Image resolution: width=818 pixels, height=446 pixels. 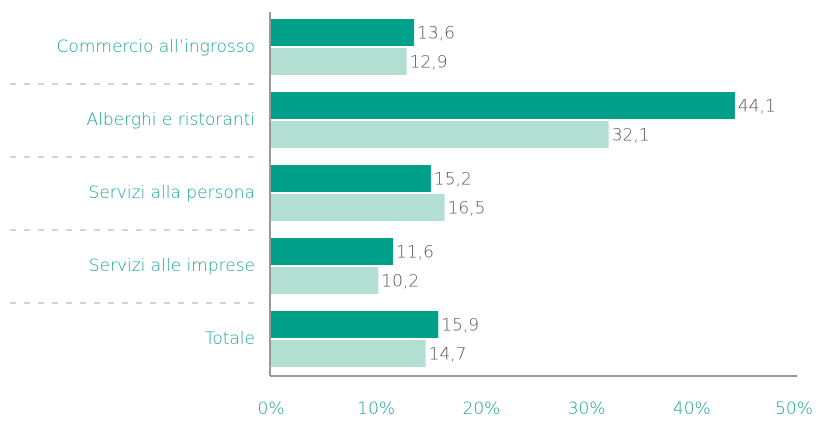 I want to click on x-tick-label: 30%, so click(x=587, y=409).